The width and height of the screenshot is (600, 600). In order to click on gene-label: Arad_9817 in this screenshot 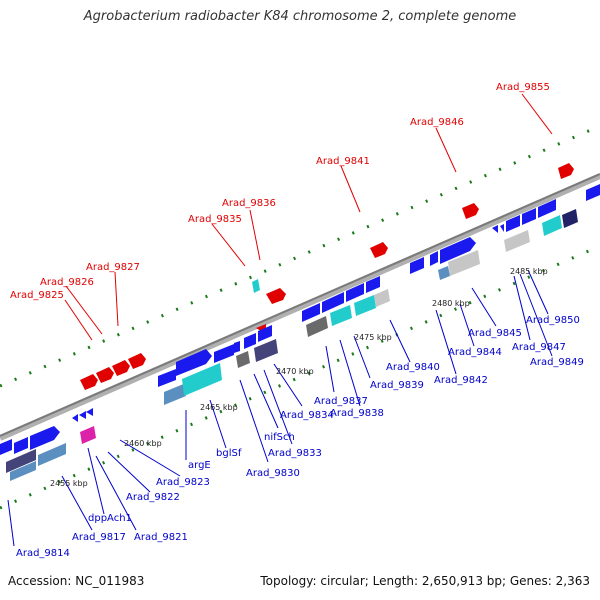, I will do `click(99, 537)`.